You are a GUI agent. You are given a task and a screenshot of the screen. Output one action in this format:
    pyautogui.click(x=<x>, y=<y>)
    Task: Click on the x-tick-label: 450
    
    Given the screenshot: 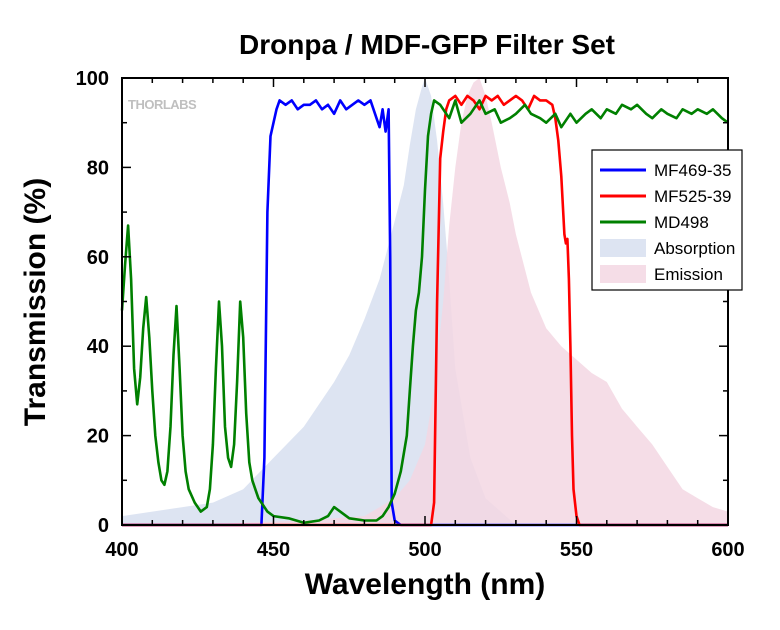 What is the action you would take?
    pyautogui.click(x=273, y=550)
    